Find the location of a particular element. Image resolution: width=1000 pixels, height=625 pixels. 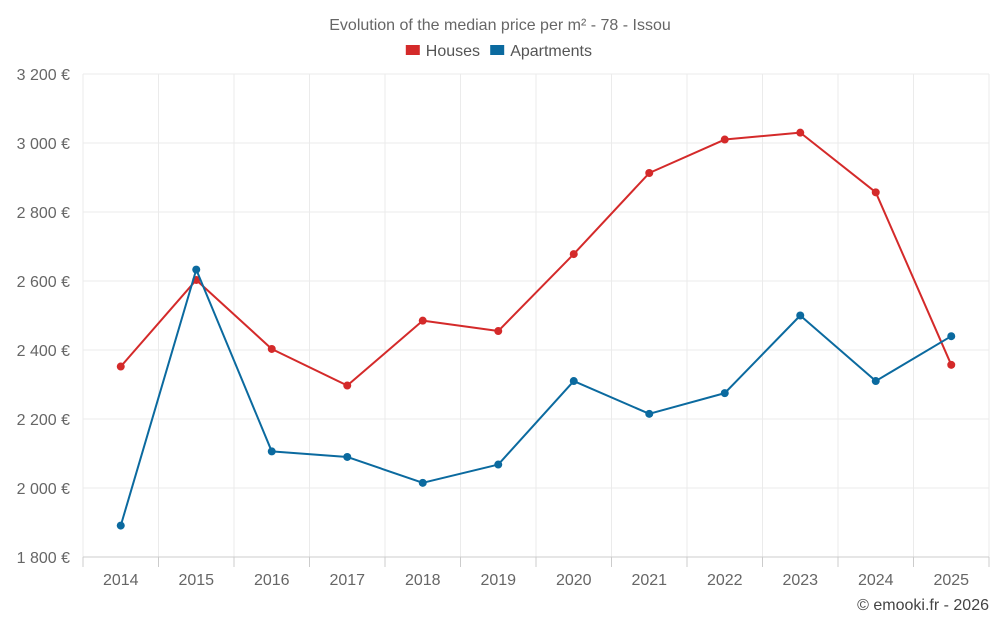

x-tick-label: 2024 is located at coordinates (876, 580).